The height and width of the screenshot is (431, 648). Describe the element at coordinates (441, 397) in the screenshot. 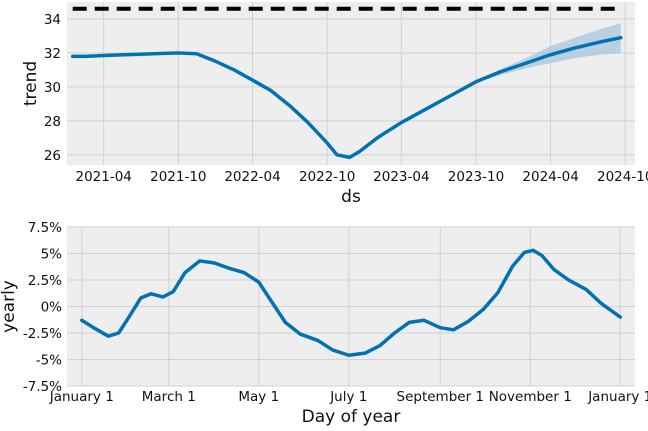

I see `yearly-x-tick-label: September 1` at that location.